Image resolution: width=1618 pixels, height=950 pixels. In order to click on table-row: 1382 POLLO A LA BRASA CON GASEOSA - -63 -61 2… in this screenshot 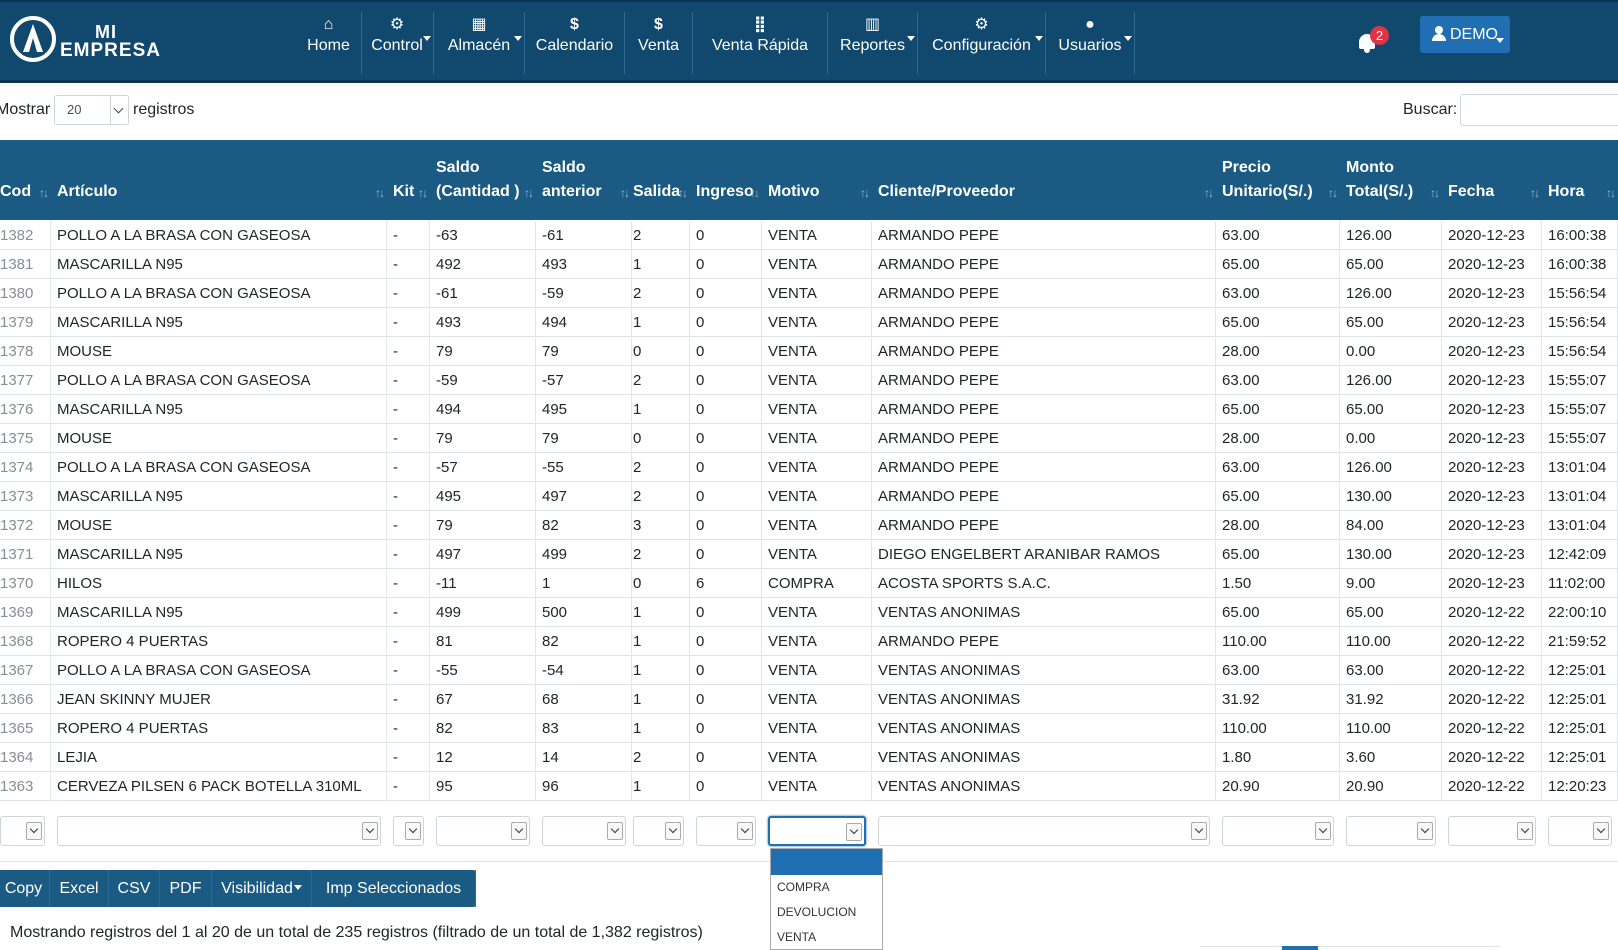, I will do `click(809, 235)`.